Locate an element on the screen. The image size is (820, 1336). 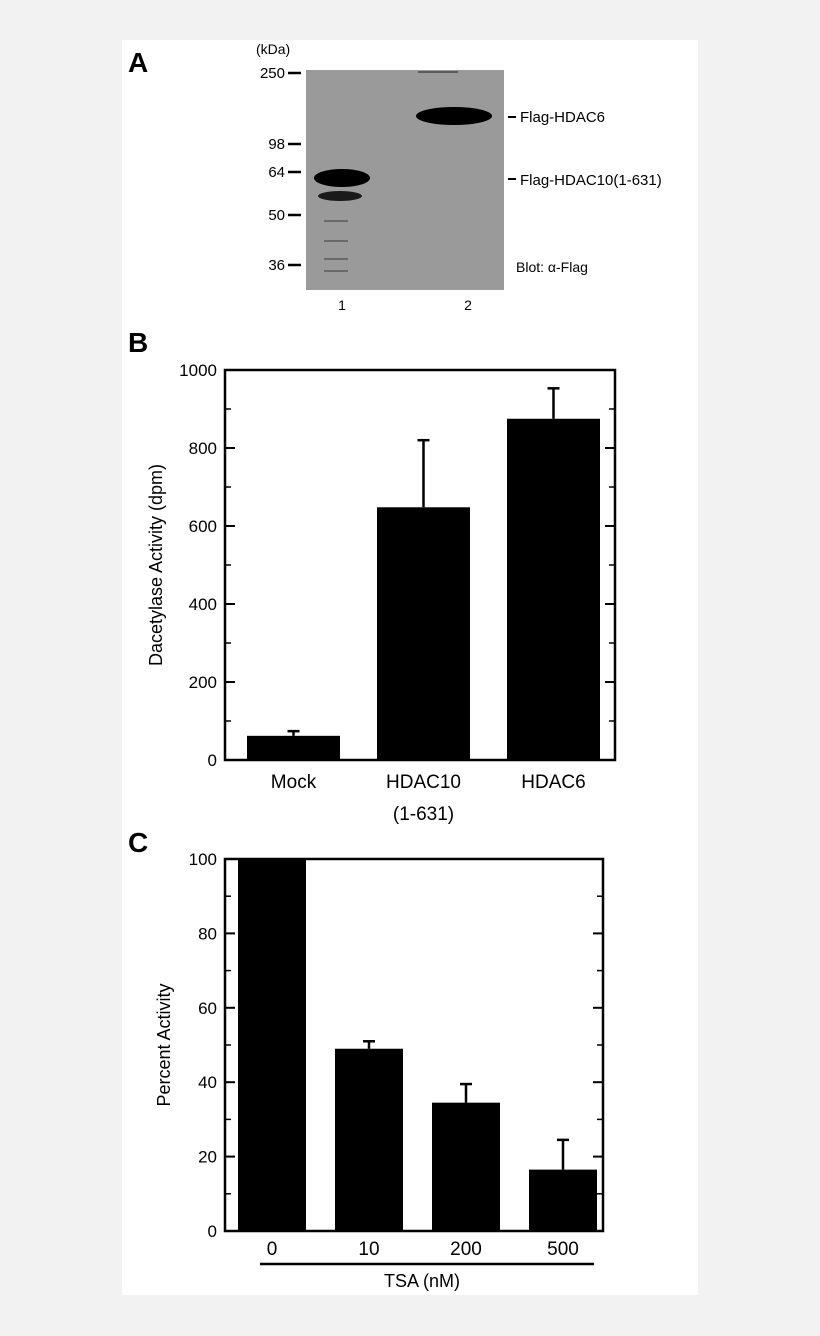
band-label-hdac6: Flag-HDAC6 is located at coordinates (562, 117).